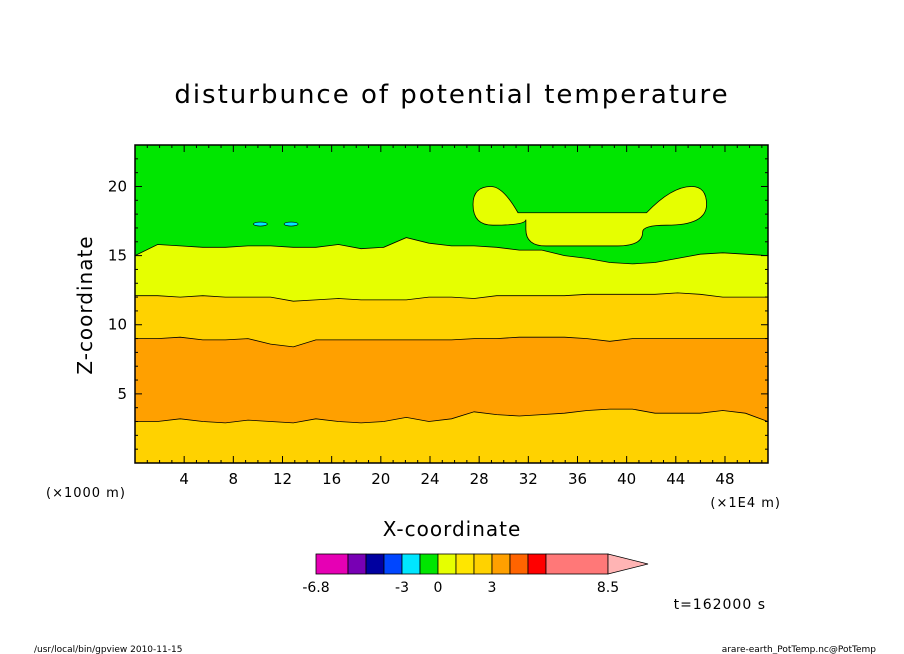  I want to click on y-tick-label: 20, so click(117, 186).